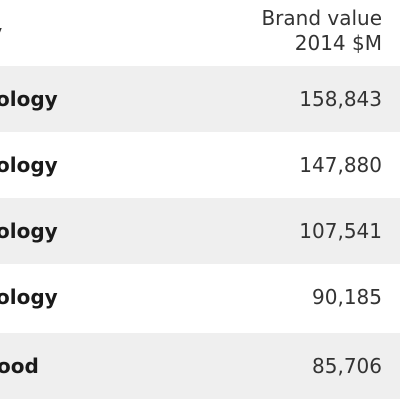  What do you see at coordinates (1, 32) in the screenshot?
I see `category-column-header: ory` at bounding box center [1, 32].